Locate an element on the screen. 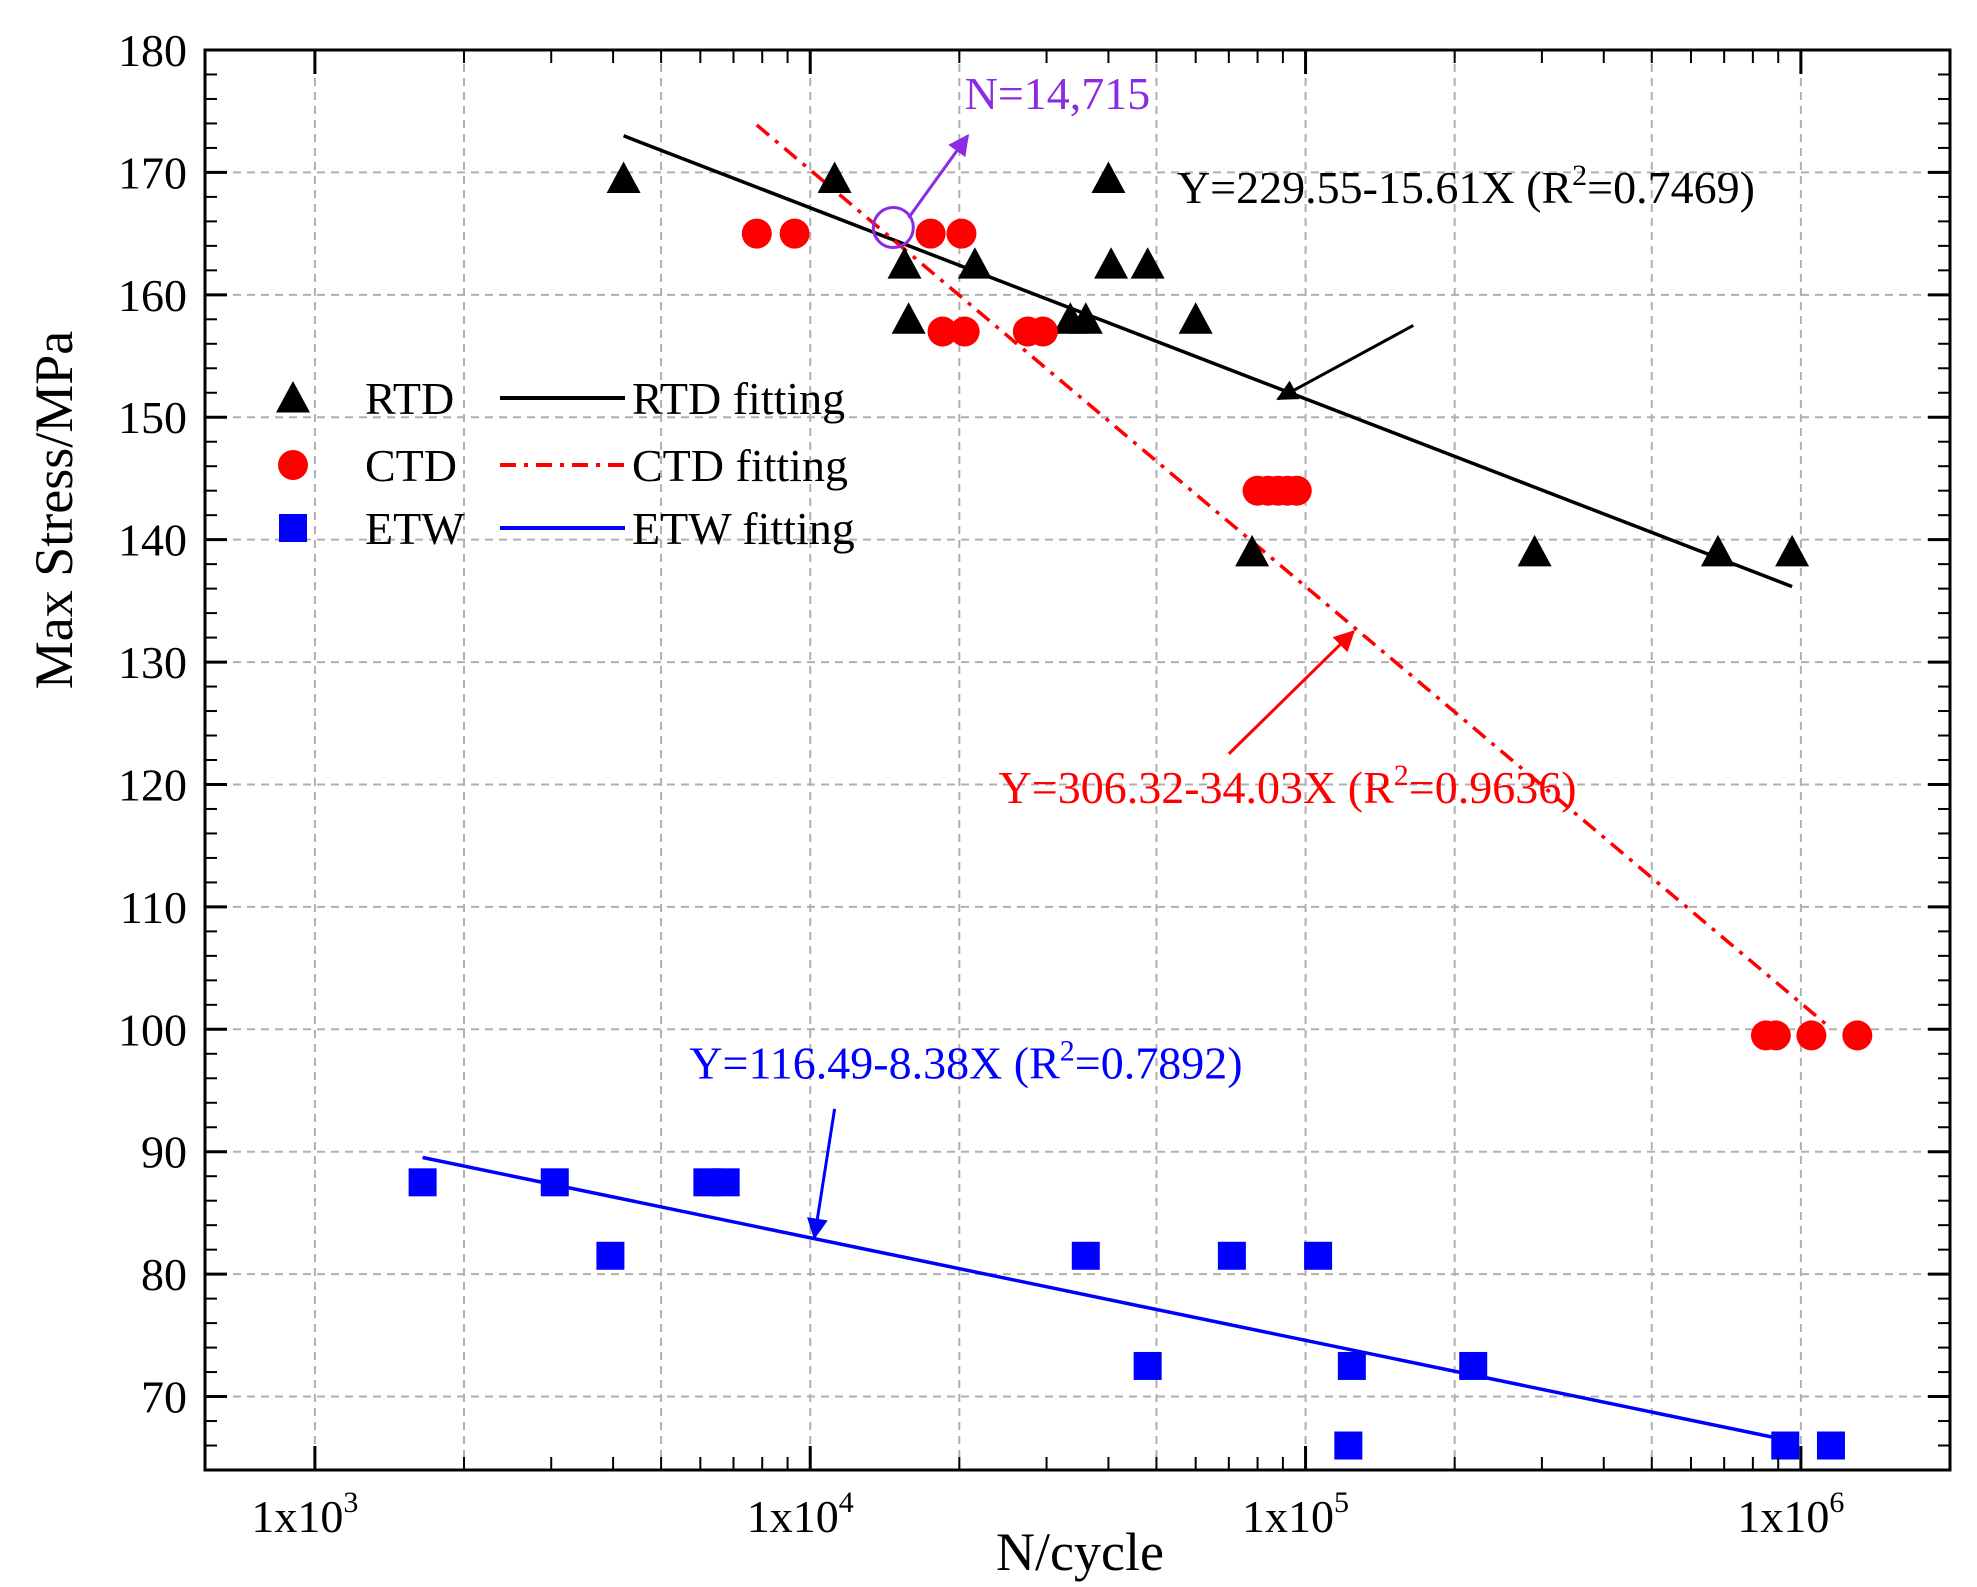 Image resolution: width=1977 pixels, height=1587 pixels. legend-rtd-fit-label: RTD fitting is located at coordinates (738, 398).